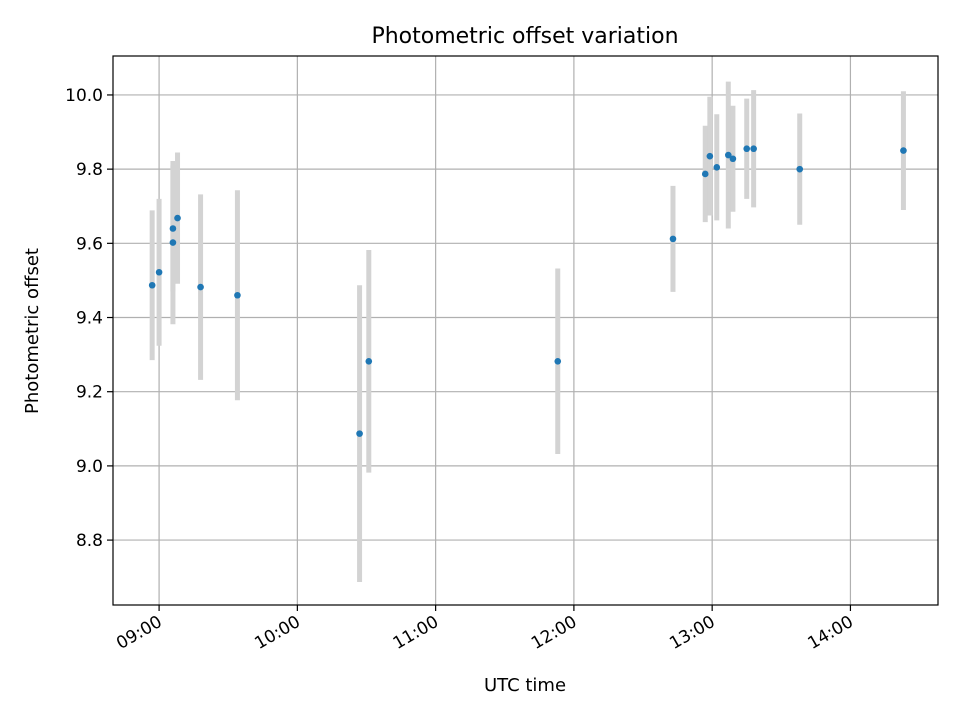 The image size is (960, 720). I want to click on y-tick-label: 9.6, so click(89, 244).